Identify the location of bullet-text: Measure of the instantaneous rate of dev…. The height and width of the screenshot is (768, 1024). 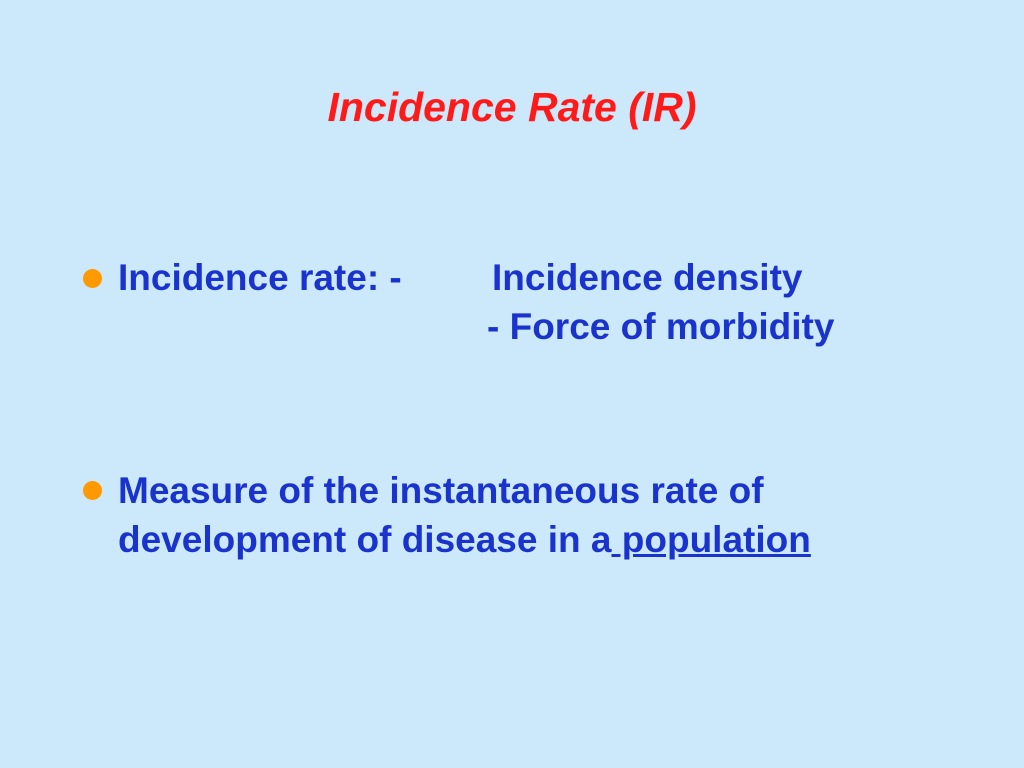
(548, 515).